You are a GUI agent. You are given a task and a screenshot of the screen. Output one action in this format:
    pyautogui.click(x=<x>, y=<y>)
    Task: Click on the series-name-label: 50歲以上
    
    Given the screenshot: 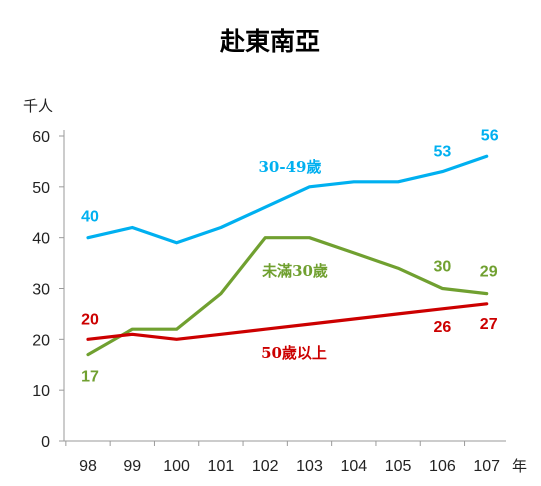 What is the action you would take?
    pyautogui.click(x=294, y=353)
    